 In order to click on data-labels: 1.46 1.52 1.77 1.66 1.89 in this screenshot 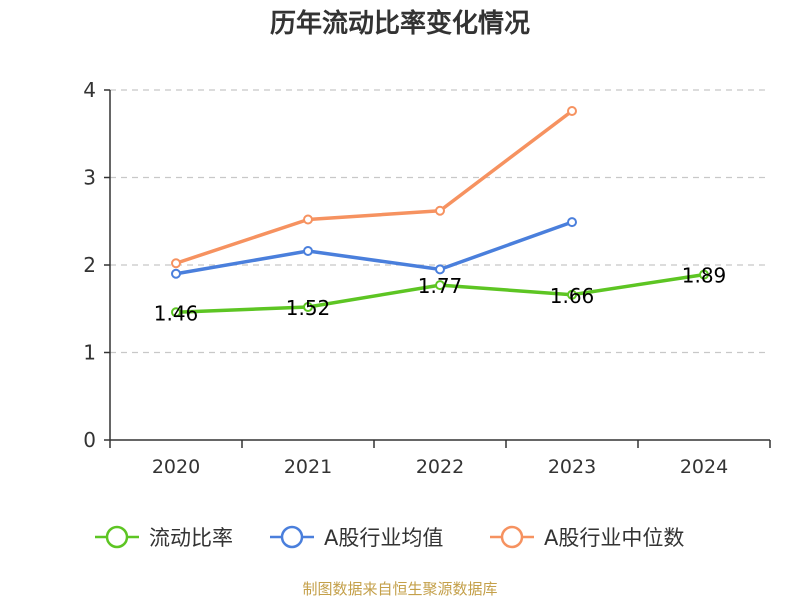, I will do `click(440, 295)`.